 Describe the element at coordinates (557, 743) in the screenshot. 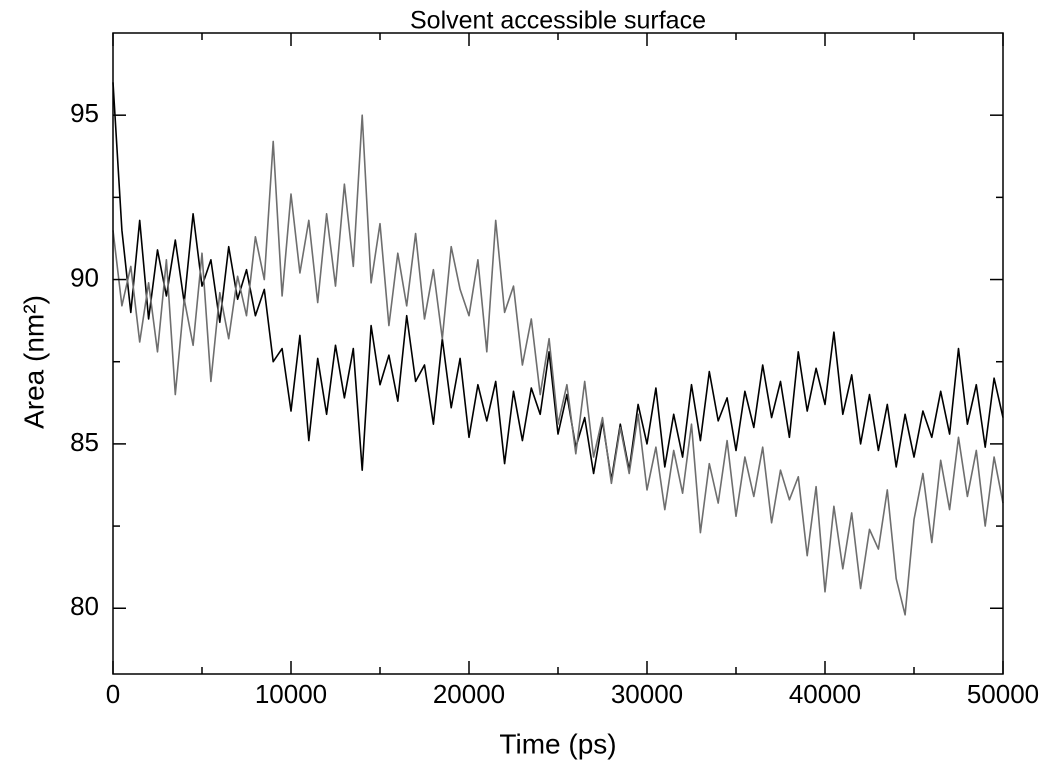

I see `x-axis-label: Time (ps)` at that location.